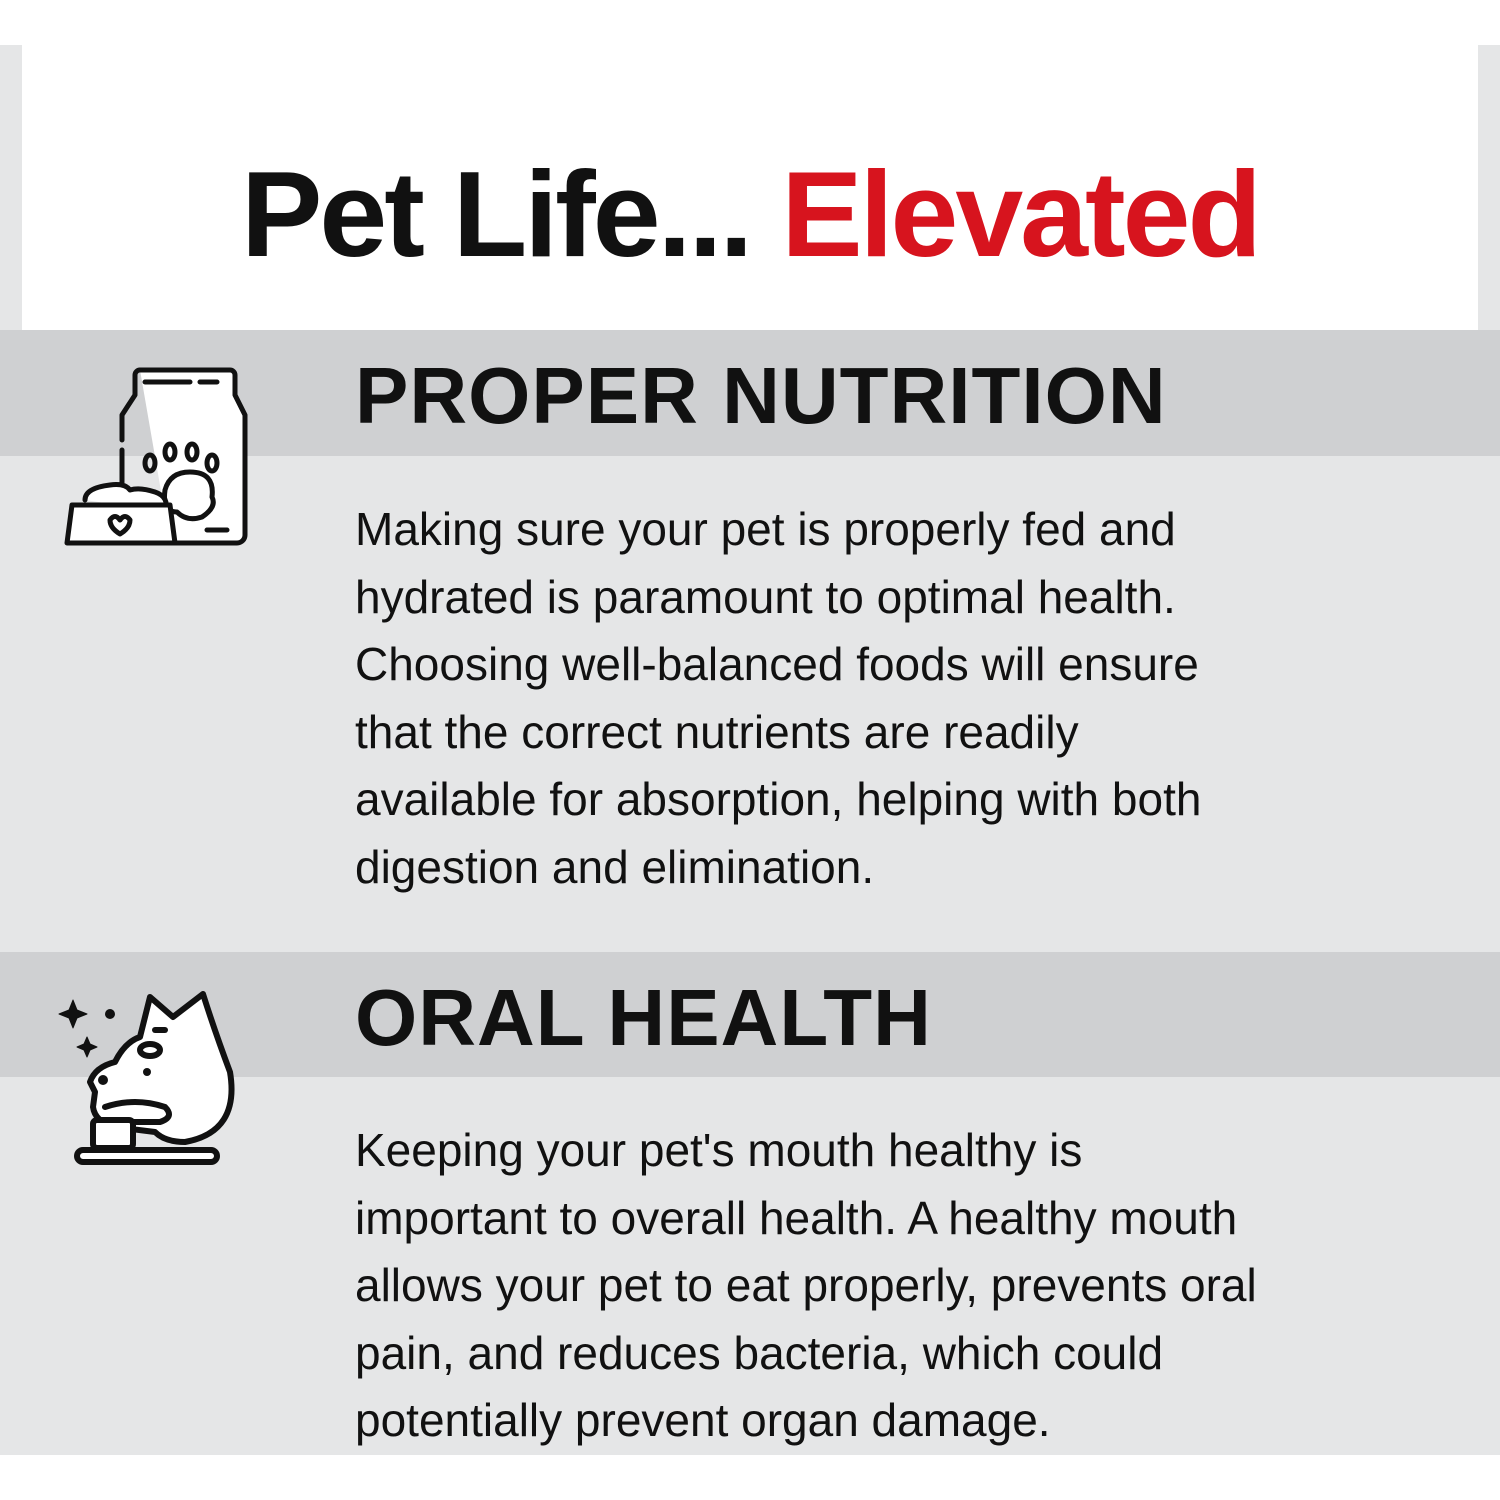  Describe the element at coordinates (643, 1017) in the screenshot. I see `section-heading: ORAL HEALTH` at that location.